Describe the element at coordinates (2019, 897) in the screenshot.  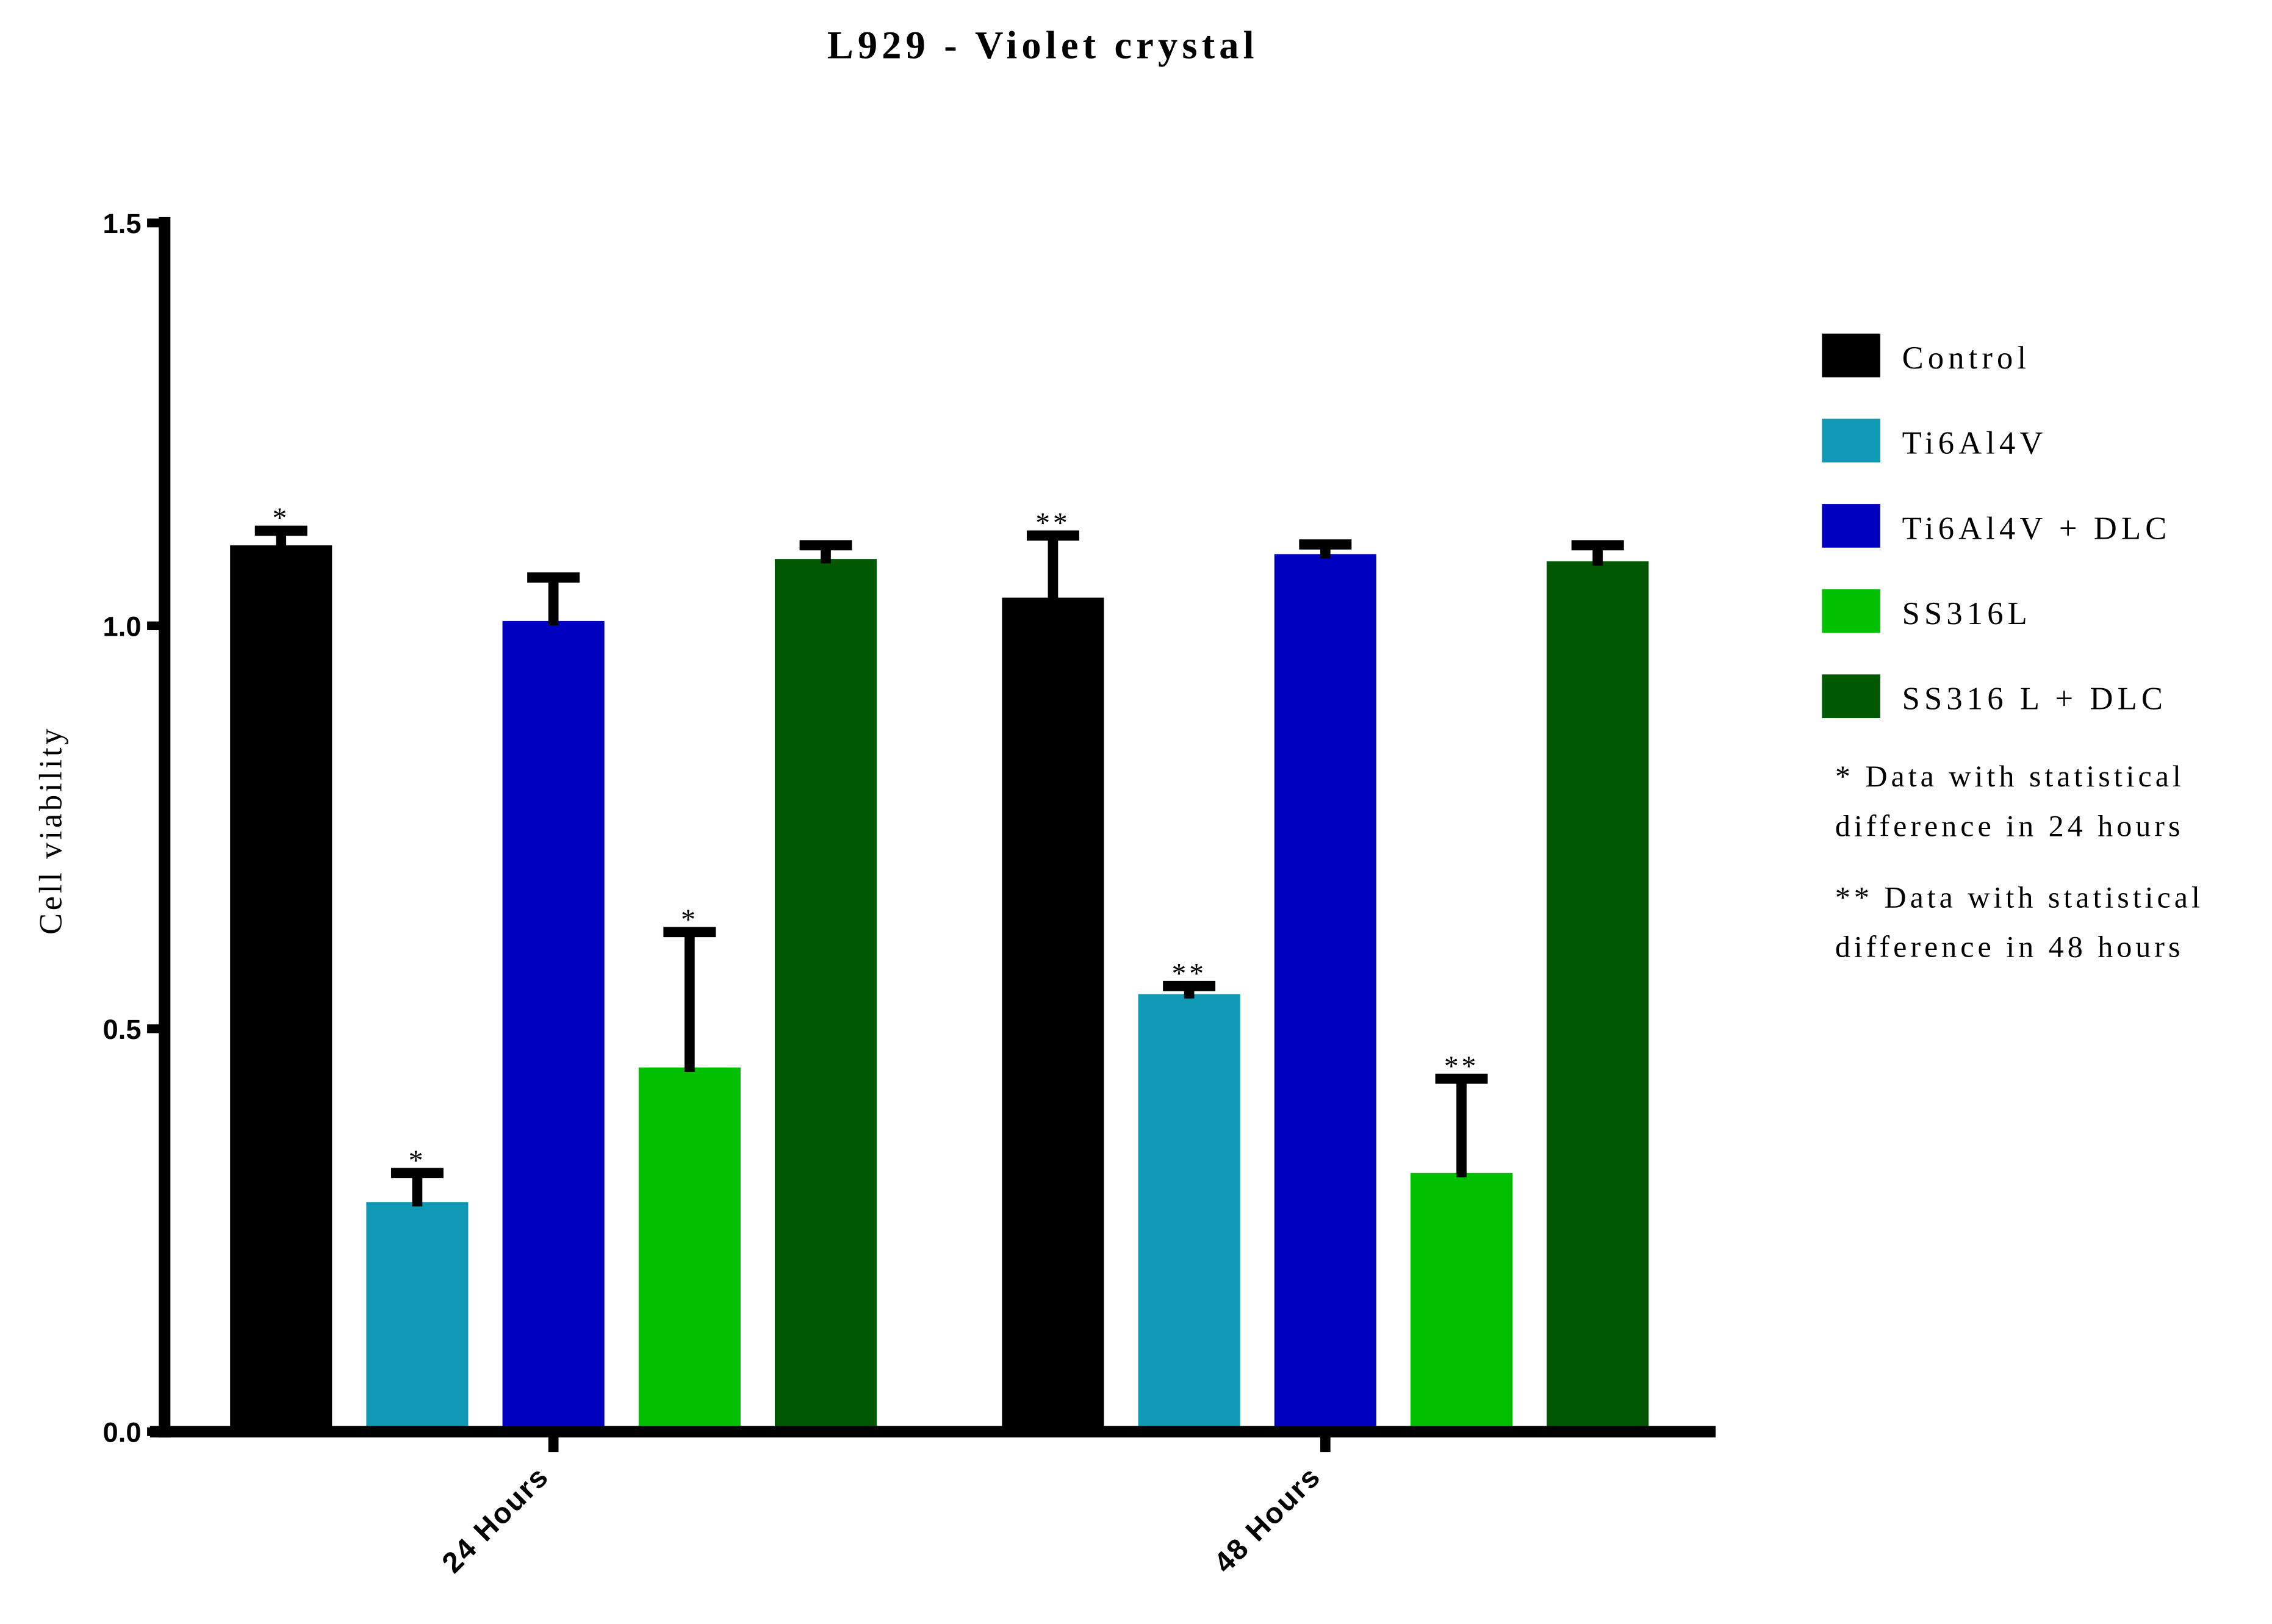
I see `legend-note: ** Data with statistical` at that location.